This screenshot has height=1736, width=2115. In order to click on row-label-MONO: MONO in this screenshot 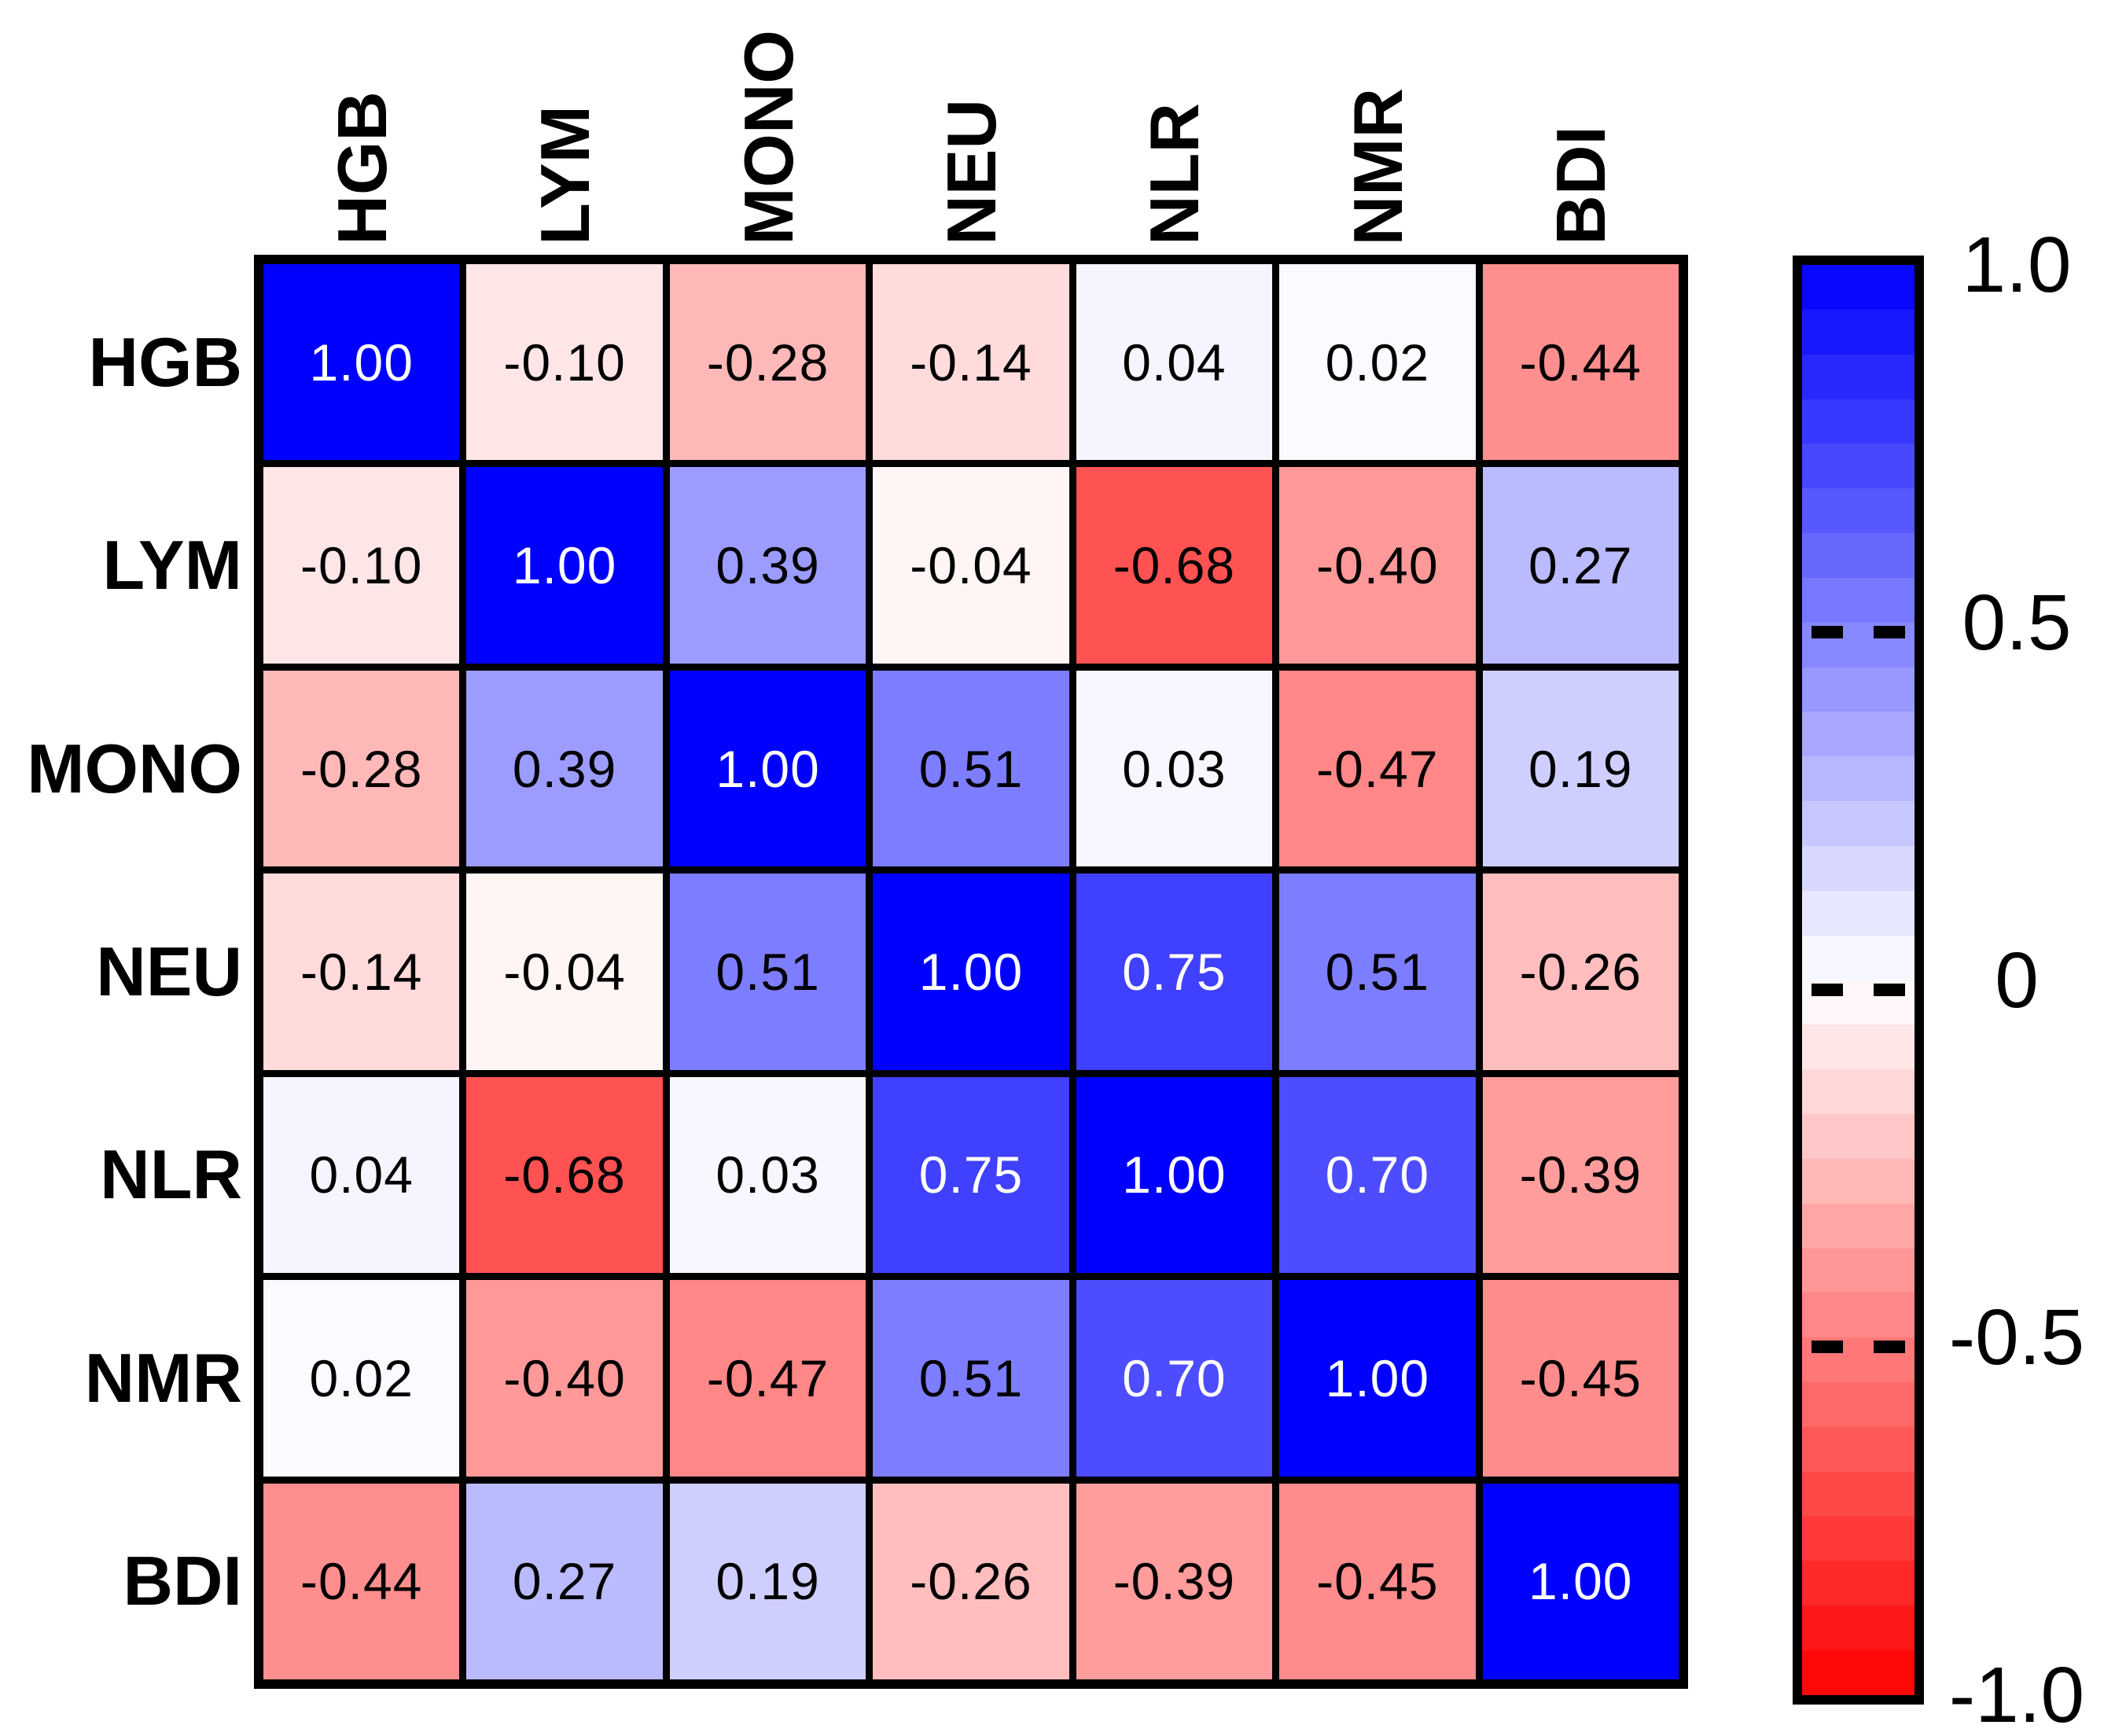, I will do `click(134, 768)`.